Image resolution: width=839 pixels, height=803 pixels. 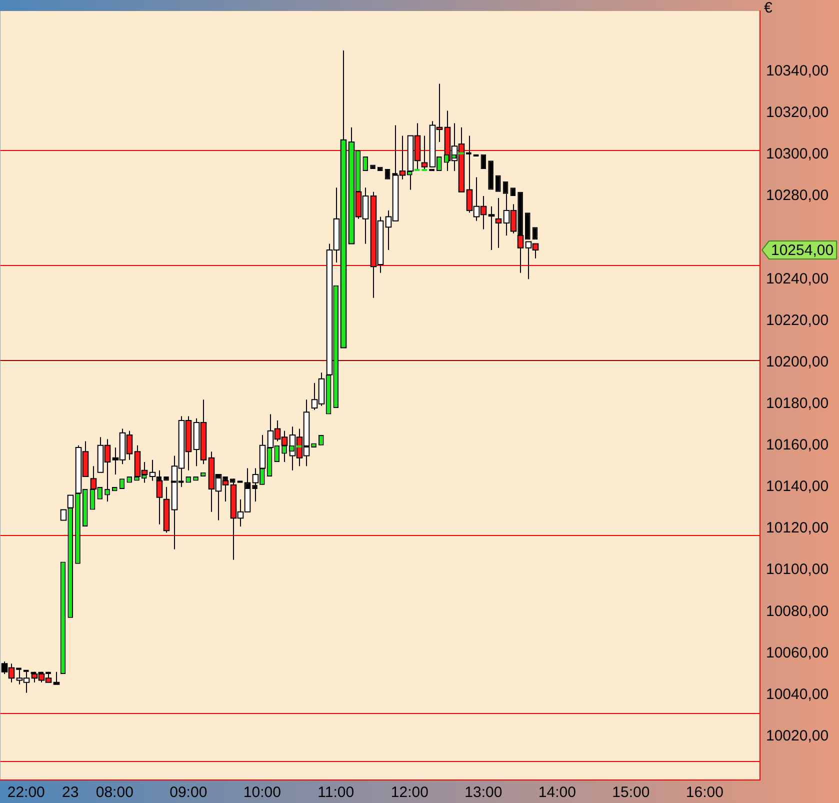 What do you see at coordinates (797, 195) in the screenshot?
I see `y-tick-label: 10280,00` at bounding box center [797, 195].